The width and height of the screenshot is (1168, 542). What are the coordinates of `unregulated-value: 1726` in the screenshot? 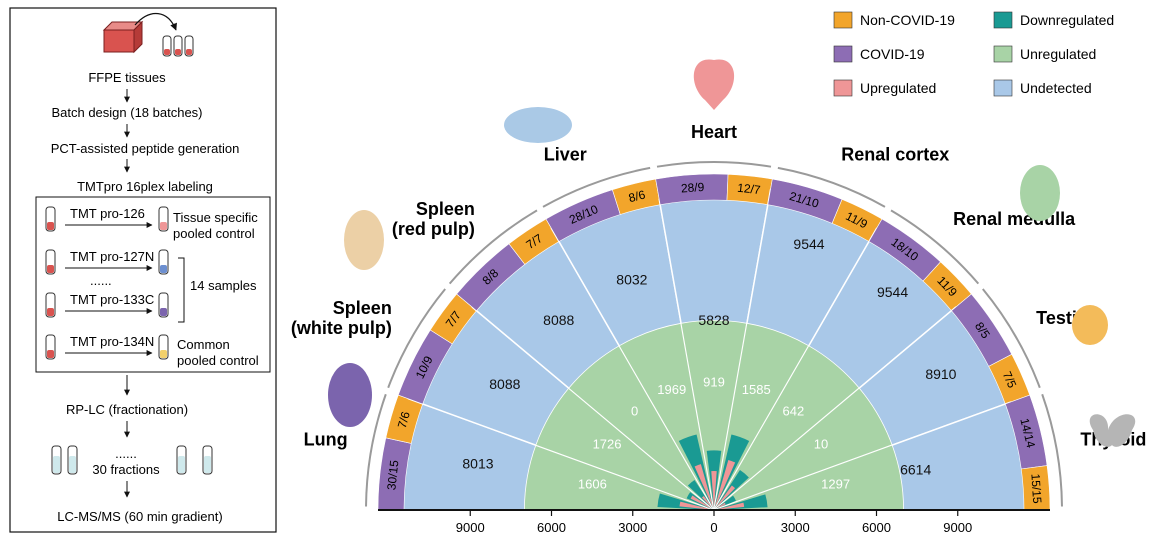 It's located at (607, 443).